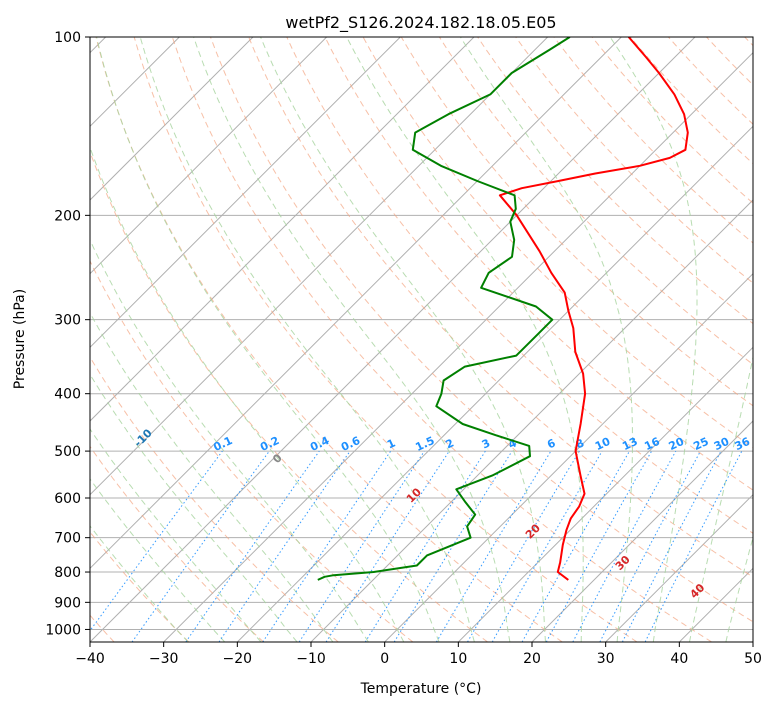  I want to click on mixing-ratio-label: 10, so click(603, 444).